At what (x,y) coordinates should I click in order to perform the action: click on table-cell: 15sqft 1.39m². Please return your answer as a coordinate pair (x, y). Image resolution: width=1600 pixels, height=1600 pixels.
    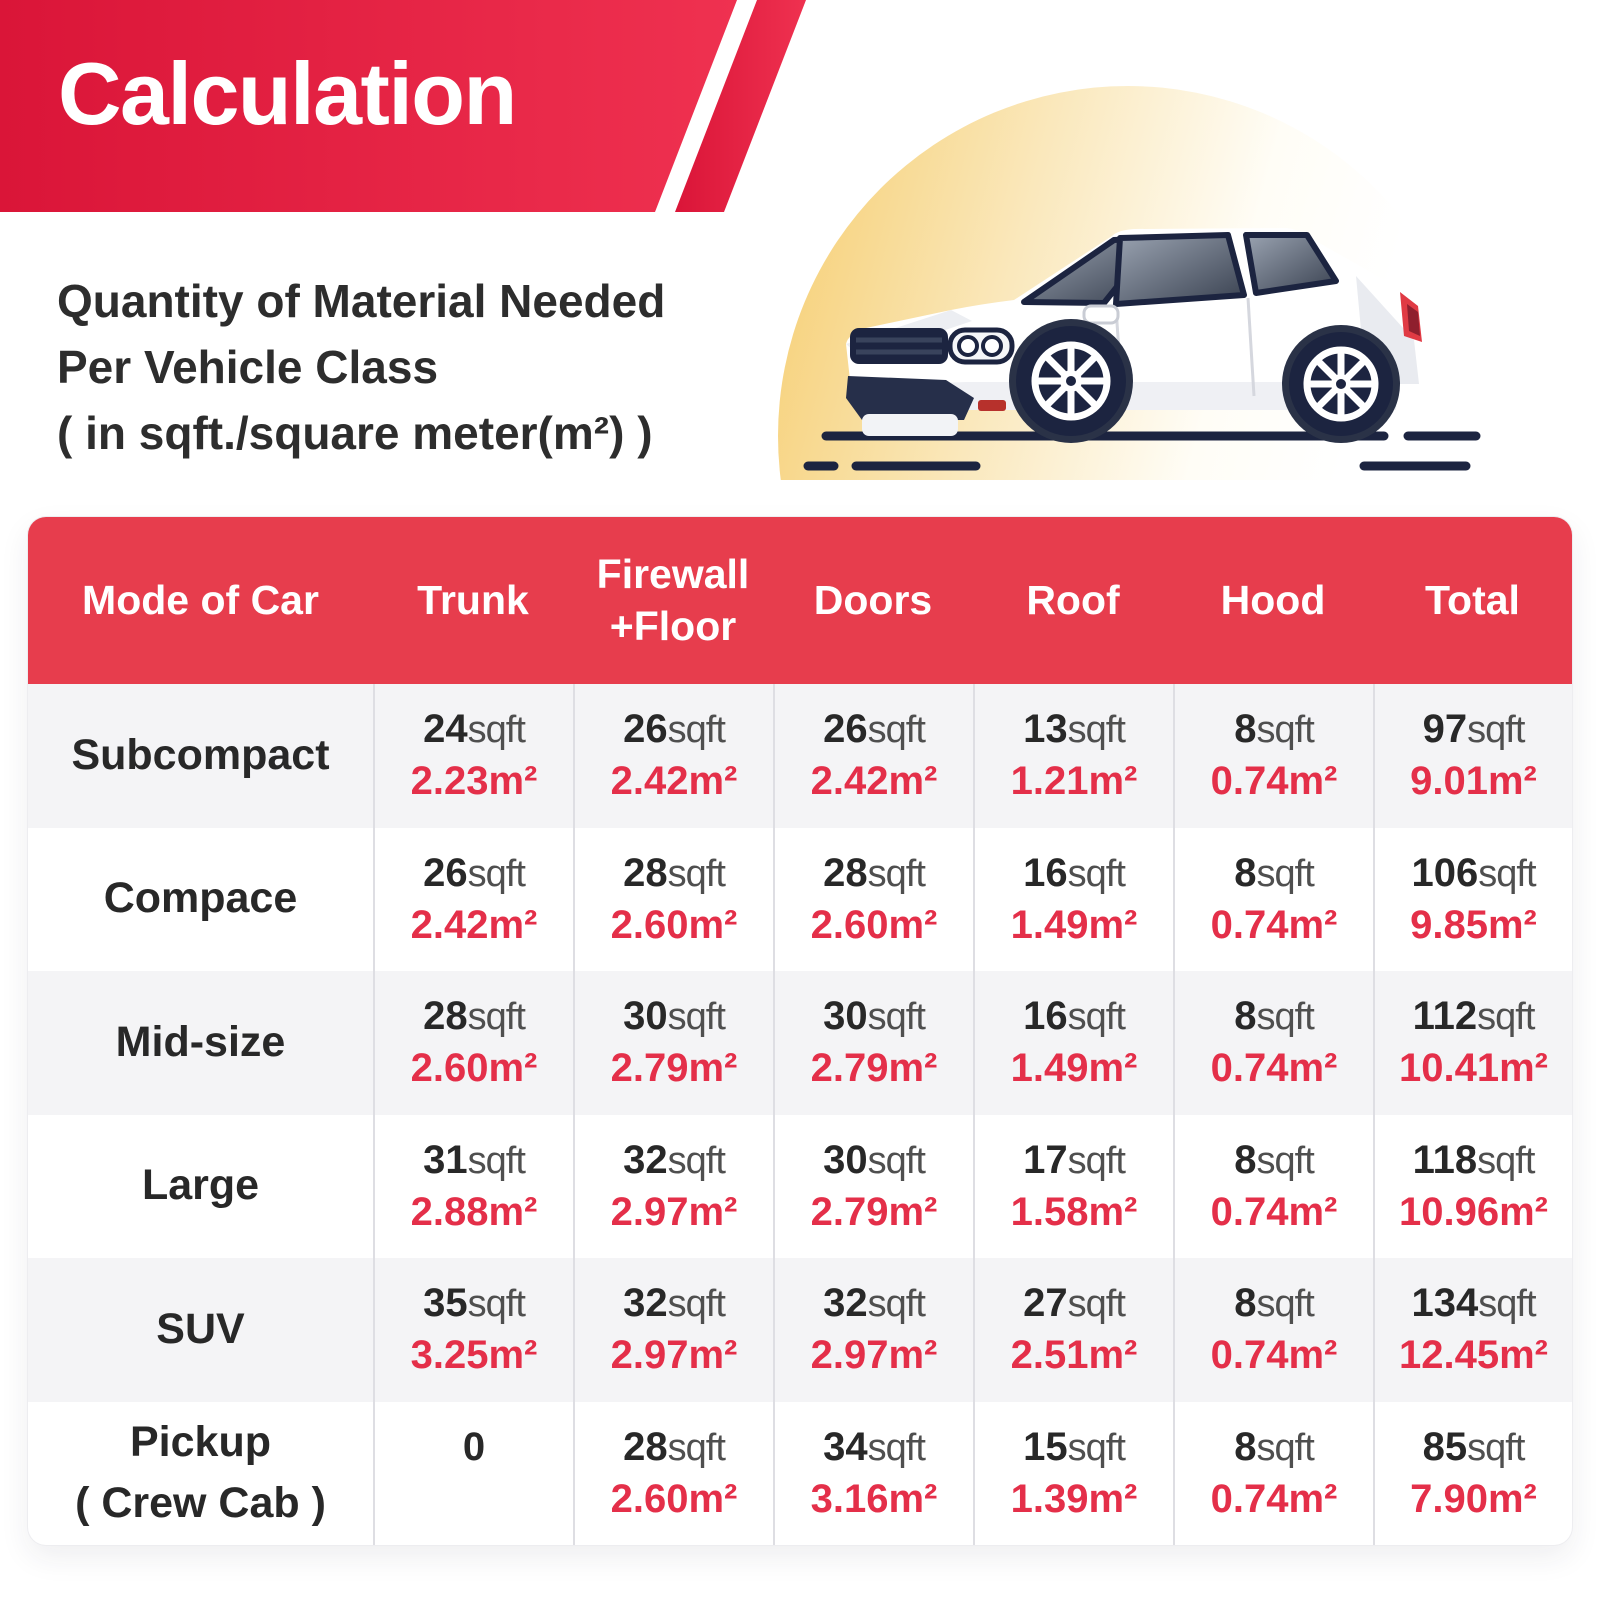
    Looking at the image, I should click on (1073, 1473).